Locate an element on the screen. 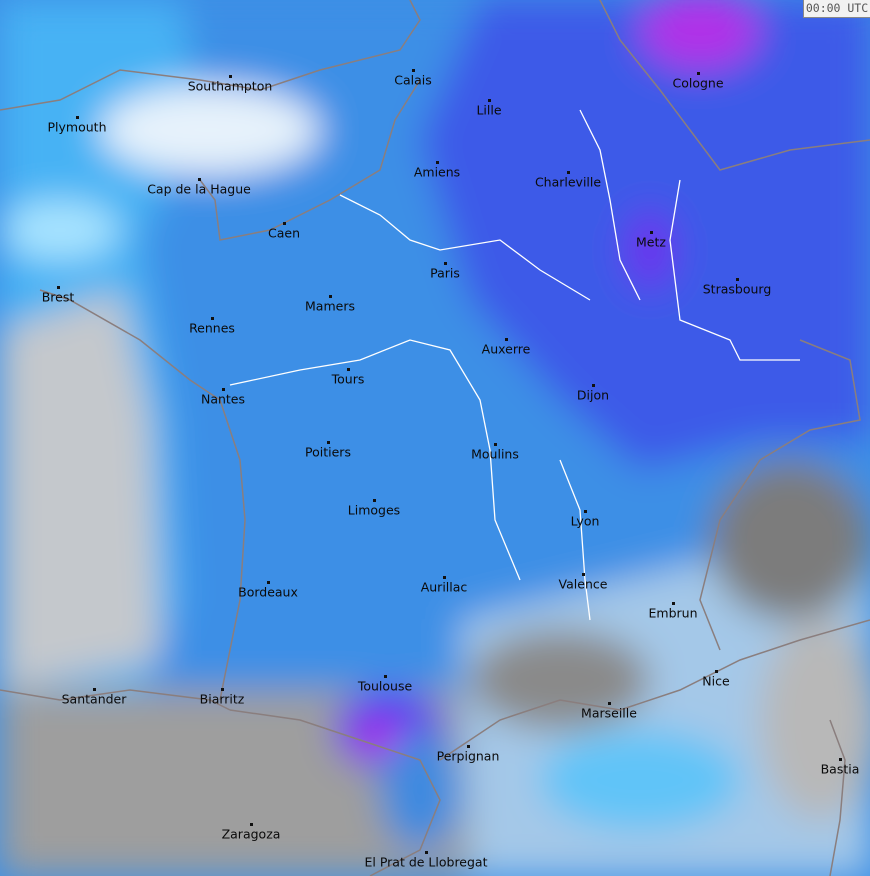 This screenshot has width=870, height=876. city-label: Strasbourg is located at coordinates (737, 289).